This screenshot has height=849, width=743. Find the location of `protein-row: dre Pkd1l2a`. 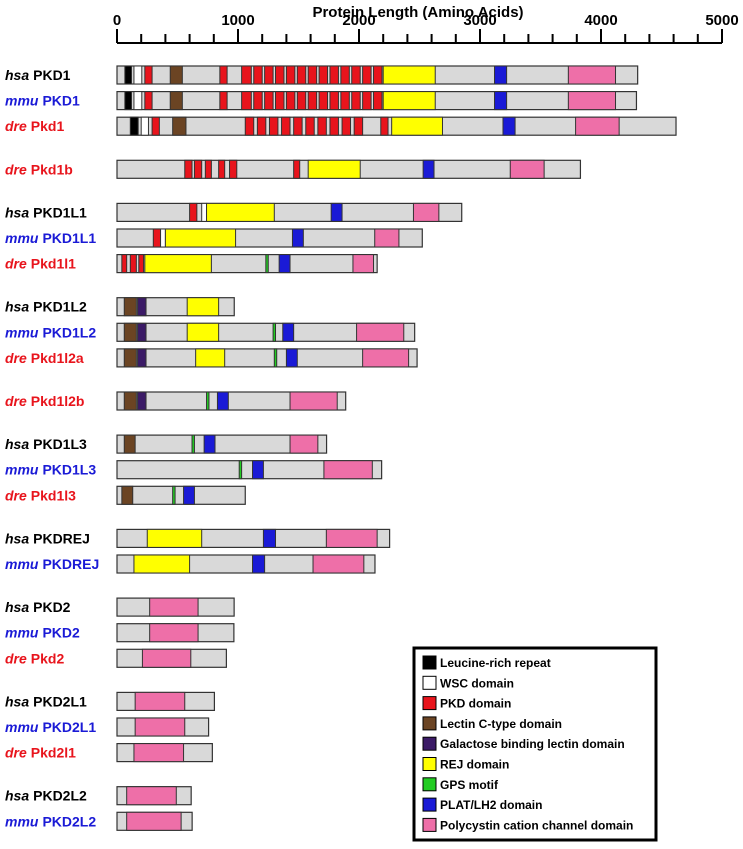

protein-row: dre Pkd1l2a is located at coordinates (211, 358).